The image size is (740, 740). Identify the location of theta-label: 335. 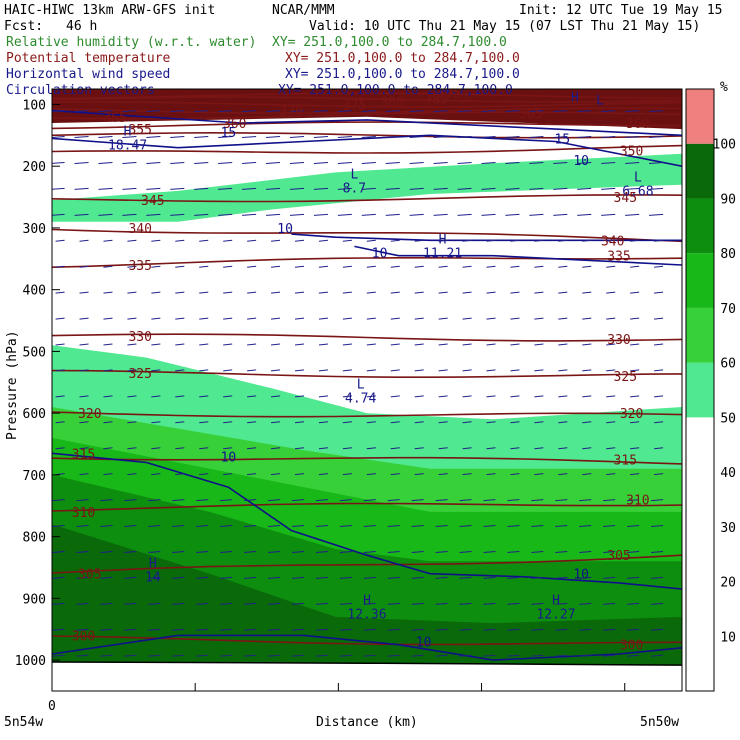
(618, 257).